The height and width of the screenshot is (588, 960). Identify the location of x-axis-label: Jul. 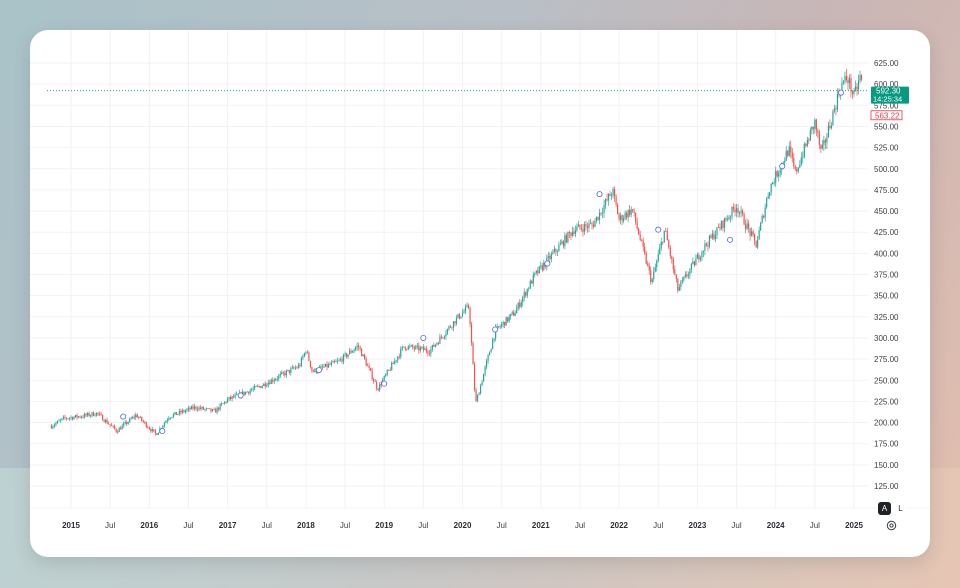
(345, 525).